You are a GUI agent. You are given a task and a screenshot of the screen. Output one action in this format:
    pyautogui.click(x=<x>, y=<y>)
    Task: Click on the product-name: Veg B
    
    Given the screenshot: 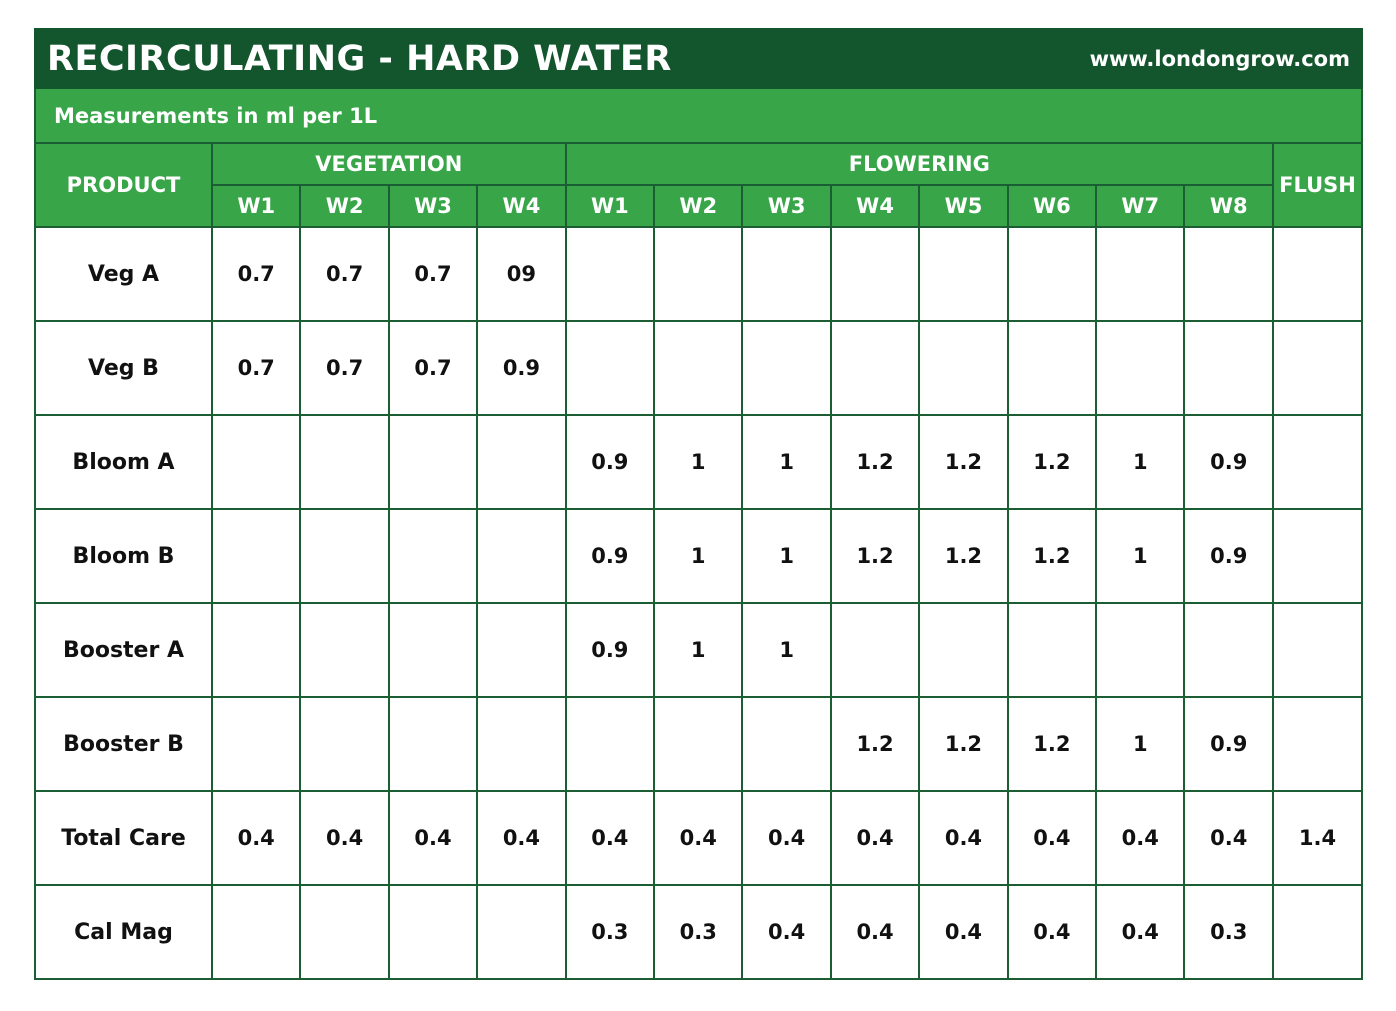 What is the action you would take?
    pyautogui.click(x=123, y=368)
    